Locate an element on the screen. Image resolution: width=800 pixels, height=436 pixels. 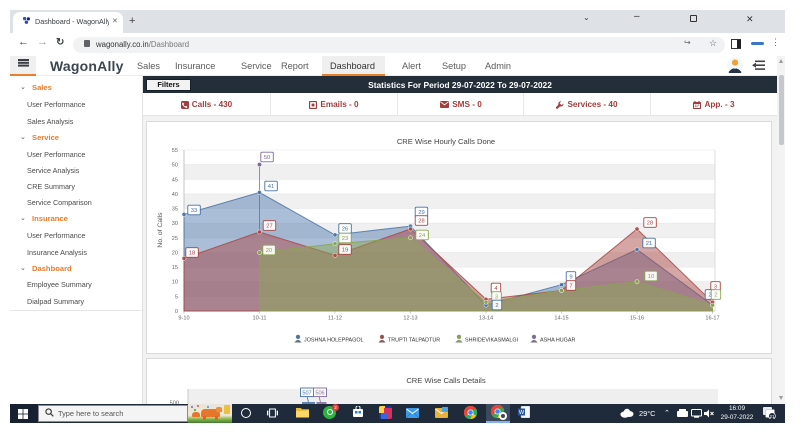
svg-text: No. of Calls is located at coordinates (160, 230).